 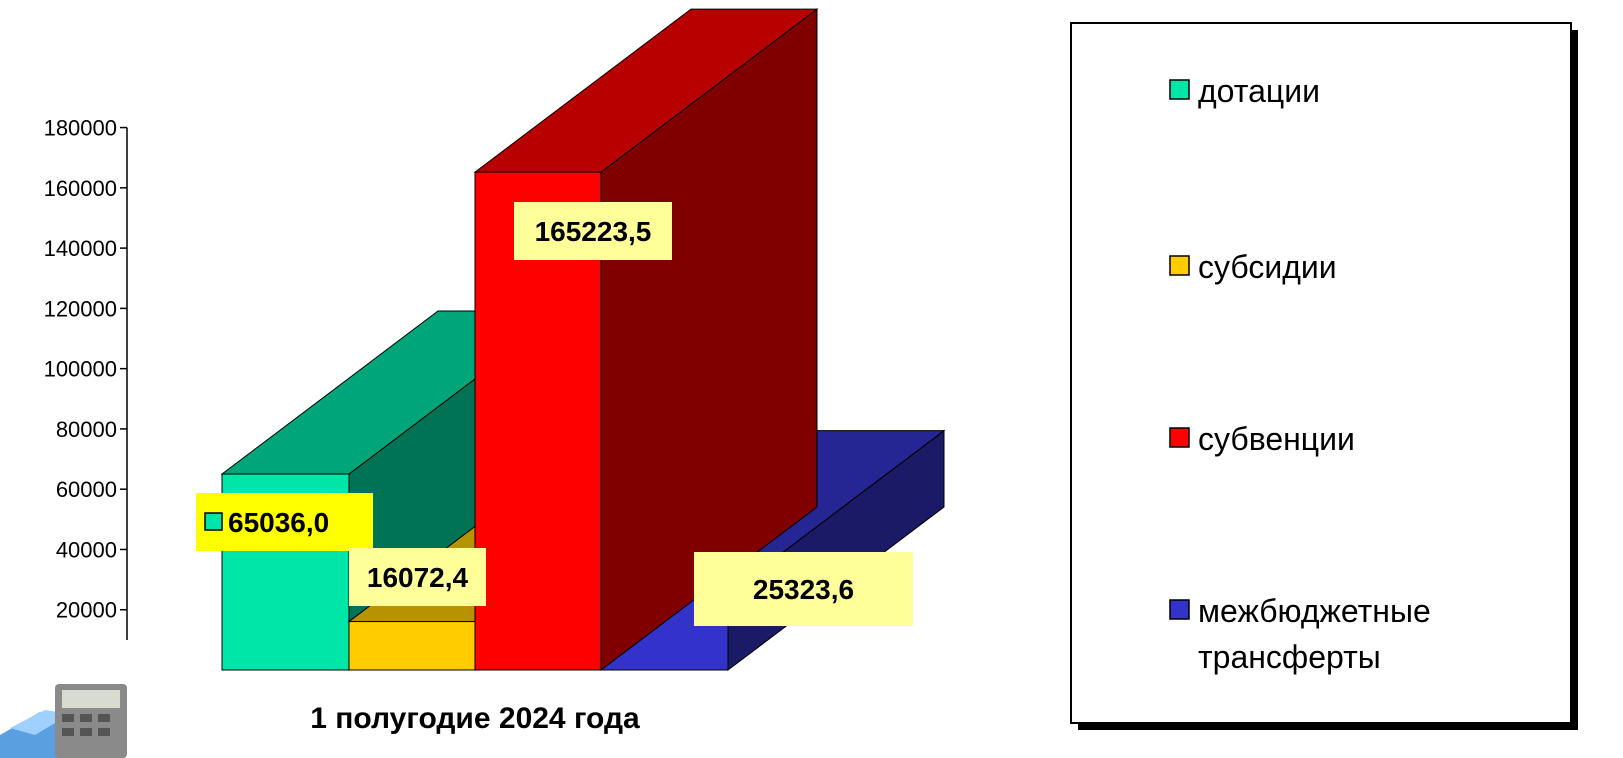 I want to click on legend-label-mezhbyudzhetnye-line1: межбюджетные, so click(x=1314, y=611).